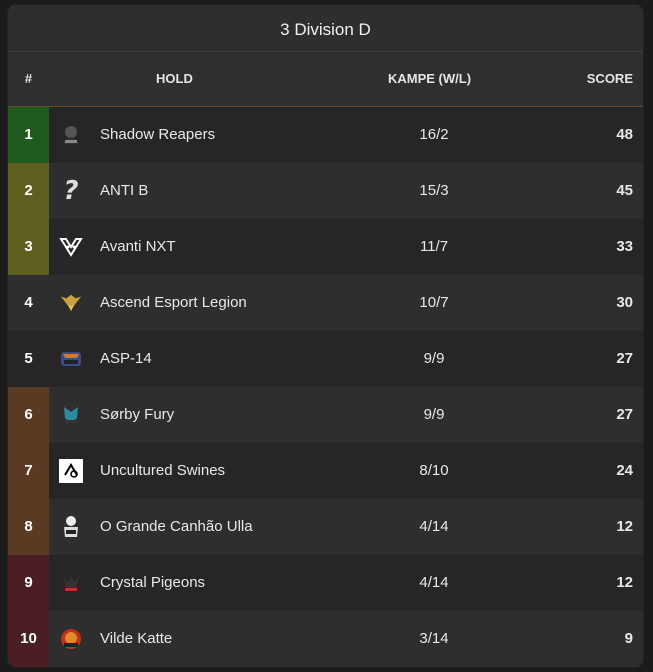 The width and height of the screenshot is (653, 672). Describe the element at coordinates (325, 79) in the screenshot. I see `table-header: # HOLD KAMPE (W/L) SCORE` at that location.